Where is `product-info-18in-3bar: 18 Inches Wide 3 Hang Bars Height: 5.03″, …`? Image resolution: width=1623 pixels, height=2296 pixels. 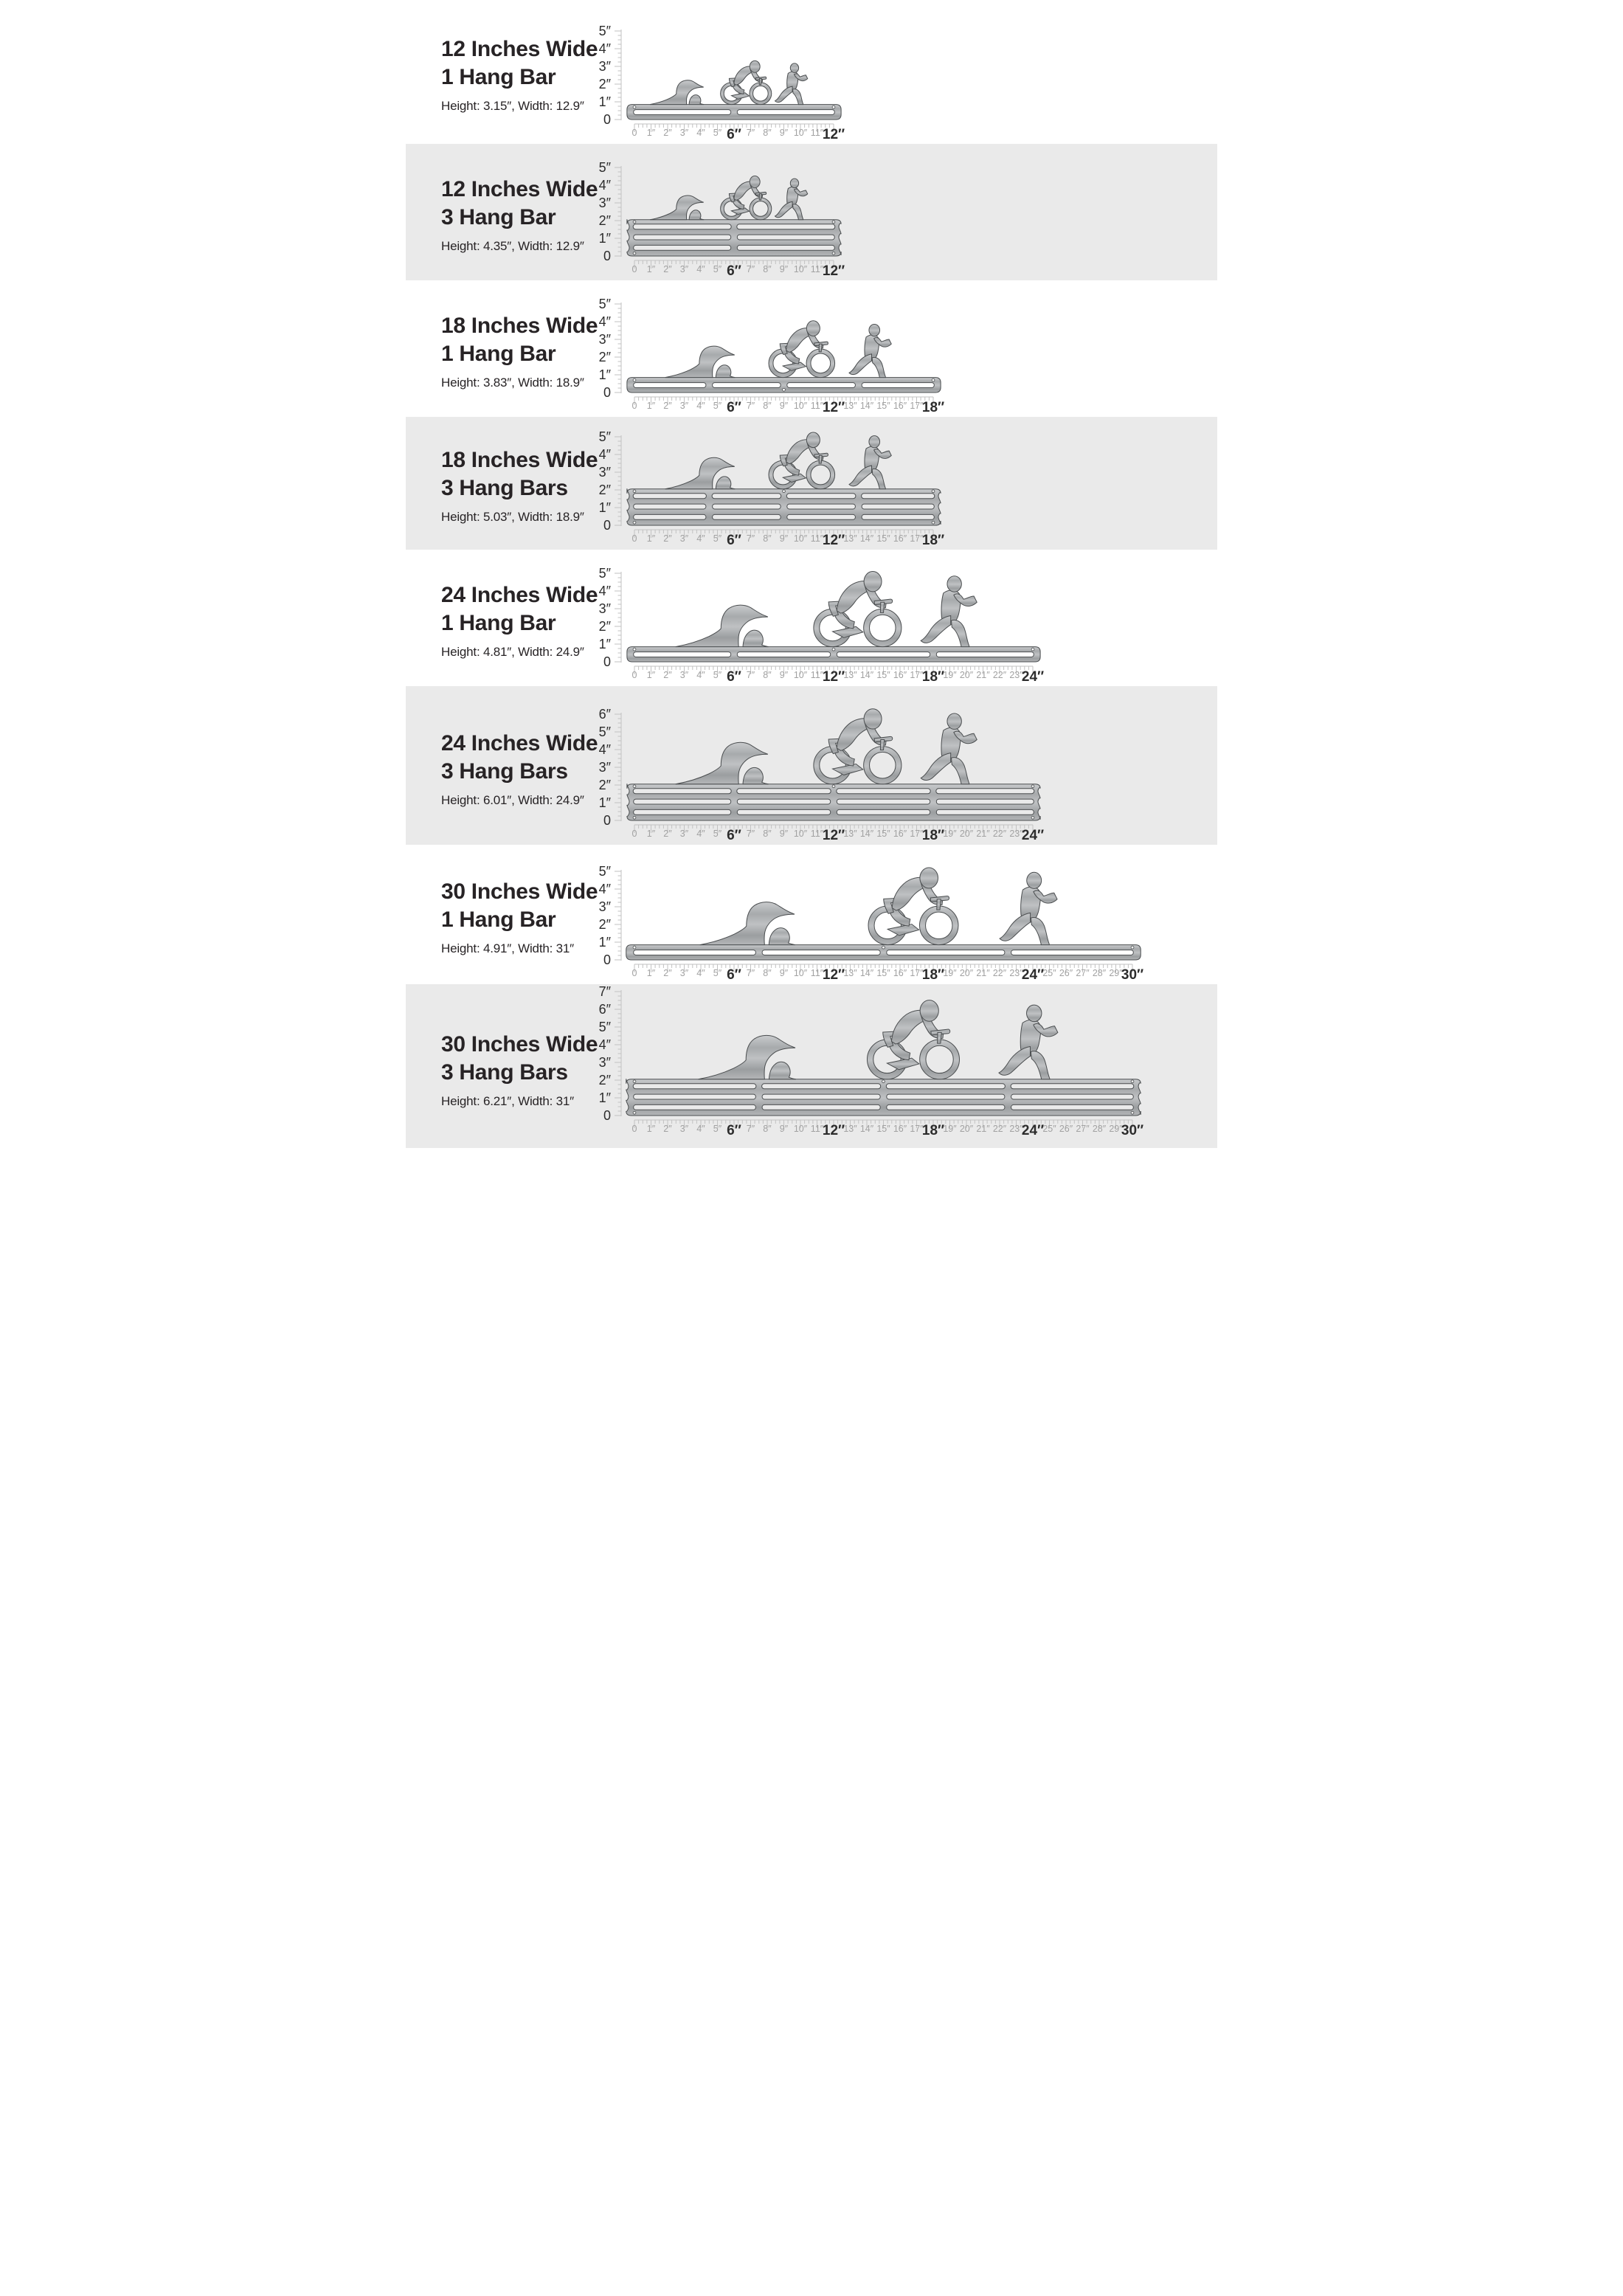
product-info-18in-3bar: 18 Inches Wide 3 Hang Bars Height: 5.03″, … is located at coordinates (519, 486).